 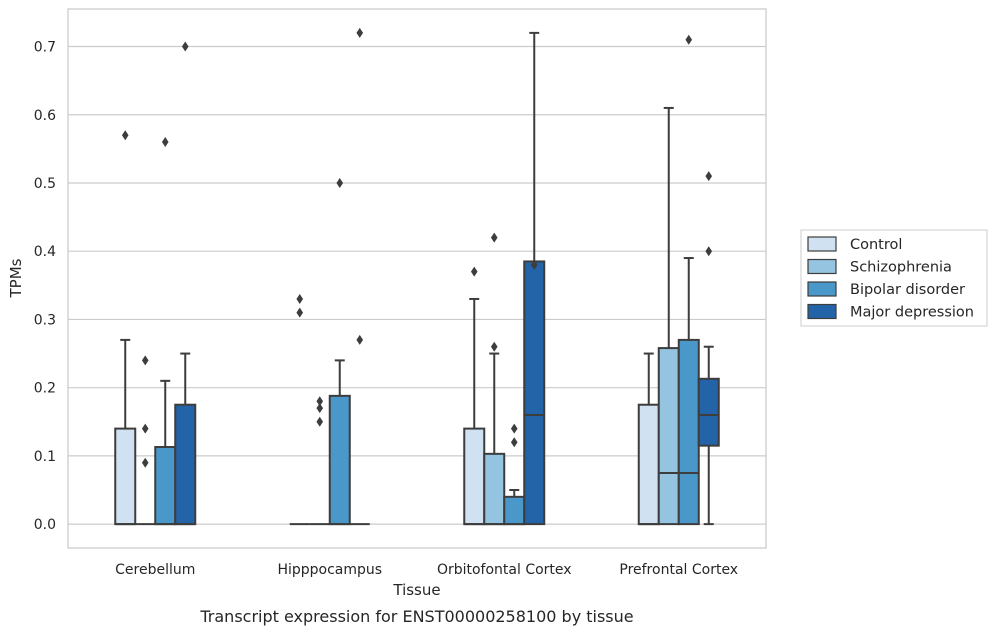 I want to click on y-axis-title: TPMs, so click(x=16, y=278).